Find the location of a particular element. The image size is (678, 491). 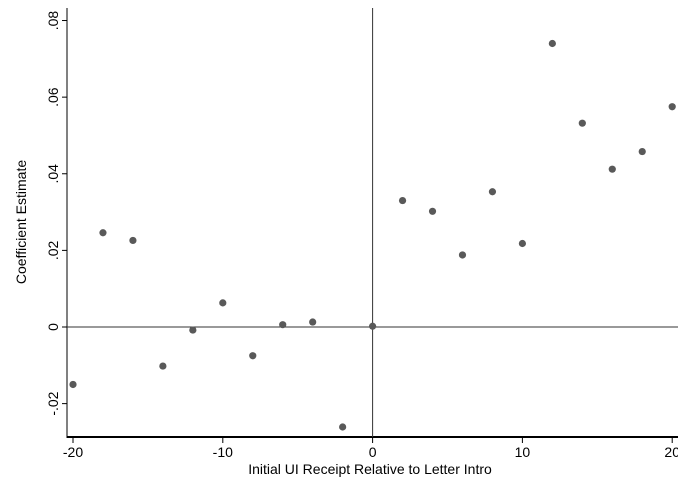

y-tick-label: .02 is located at coordinates (53, 250).